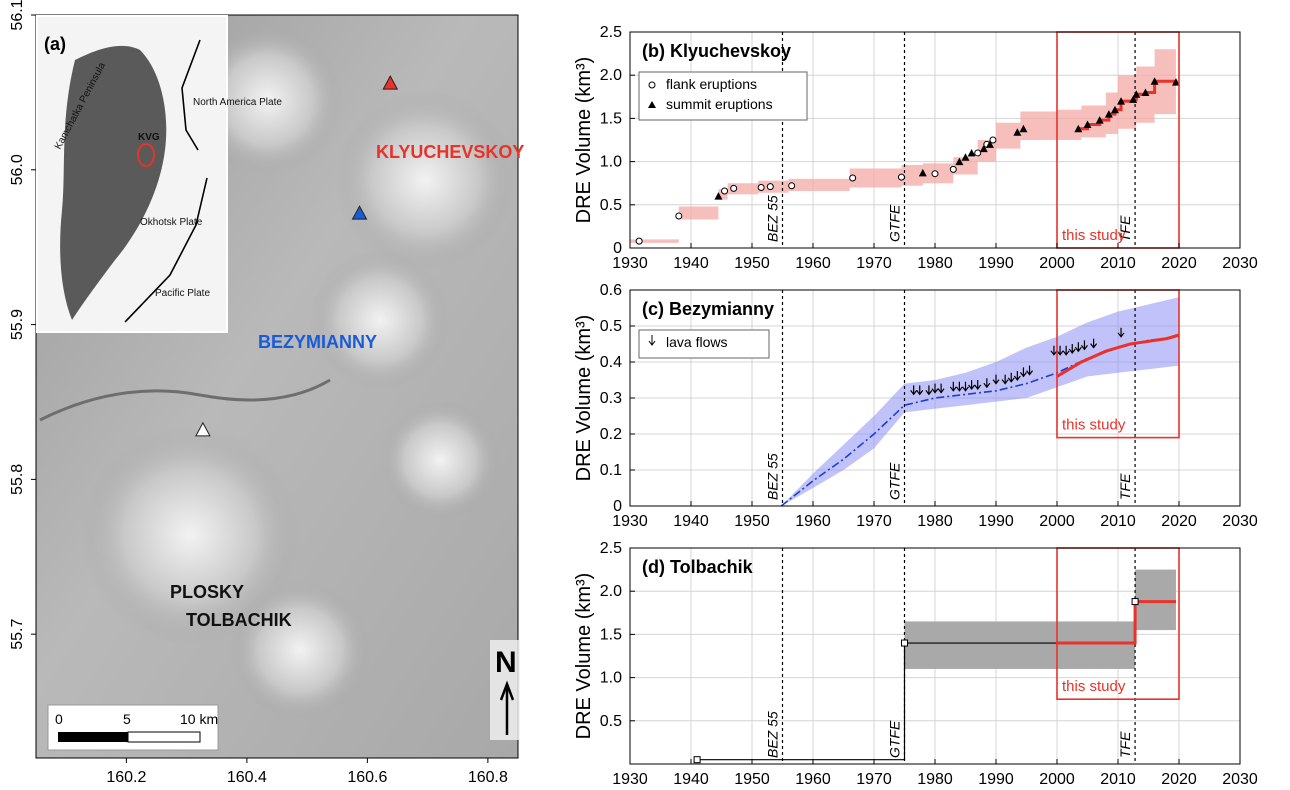  What do you see at coordinates (1116, 622) in the screenshot?
I see `this-study-line` at bounding box center [1116, 622].